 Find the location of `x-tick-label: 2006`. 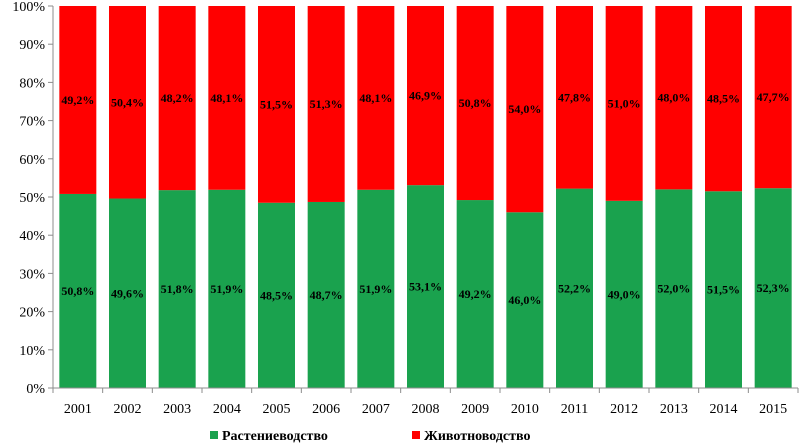

x-tick-label: 2006 is located at coordinates (326, 409).